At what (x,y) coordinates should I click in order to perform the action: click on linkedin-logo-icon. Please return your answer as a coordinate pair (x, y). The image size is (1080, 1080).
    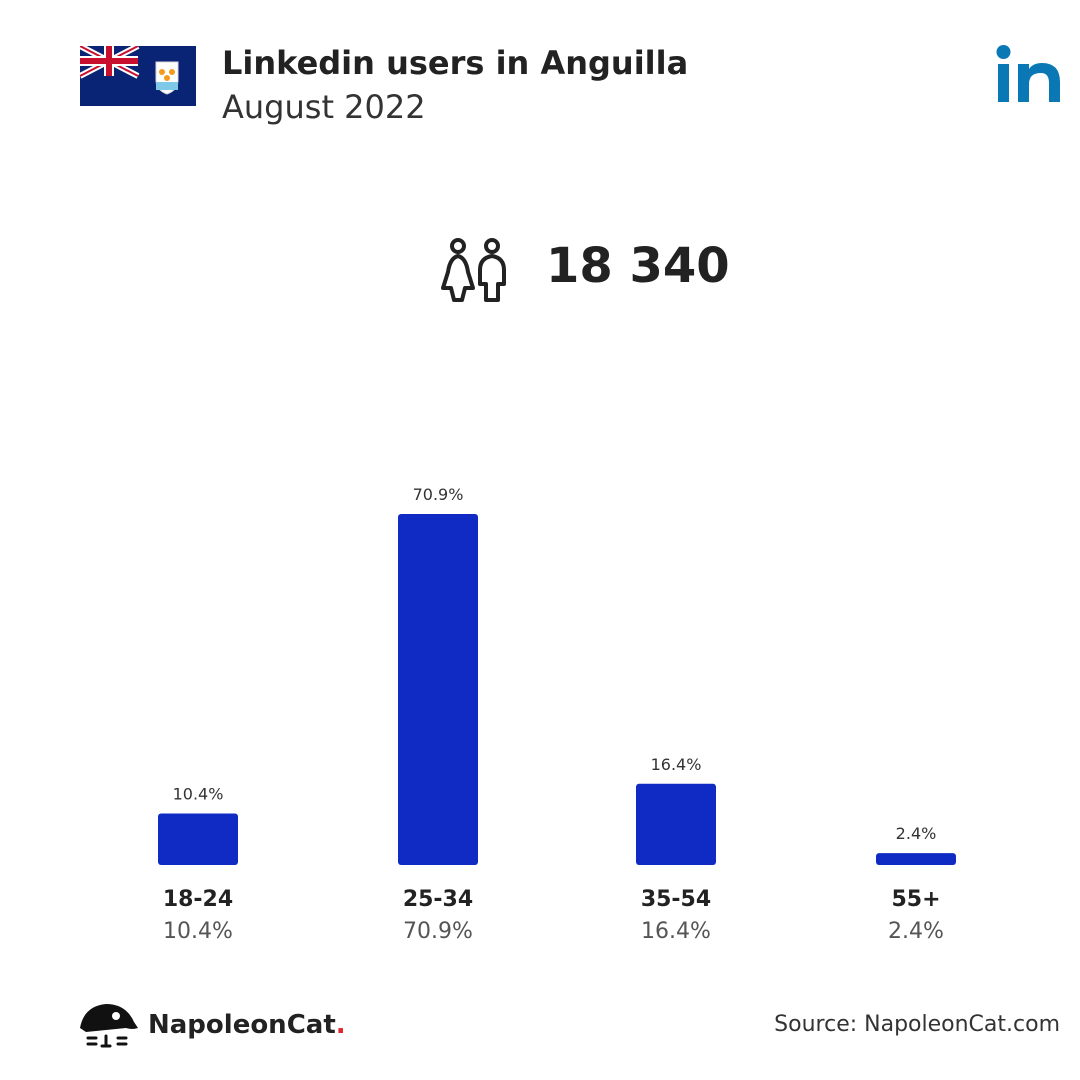
    Looking at the image, I should click on (1028, 73).